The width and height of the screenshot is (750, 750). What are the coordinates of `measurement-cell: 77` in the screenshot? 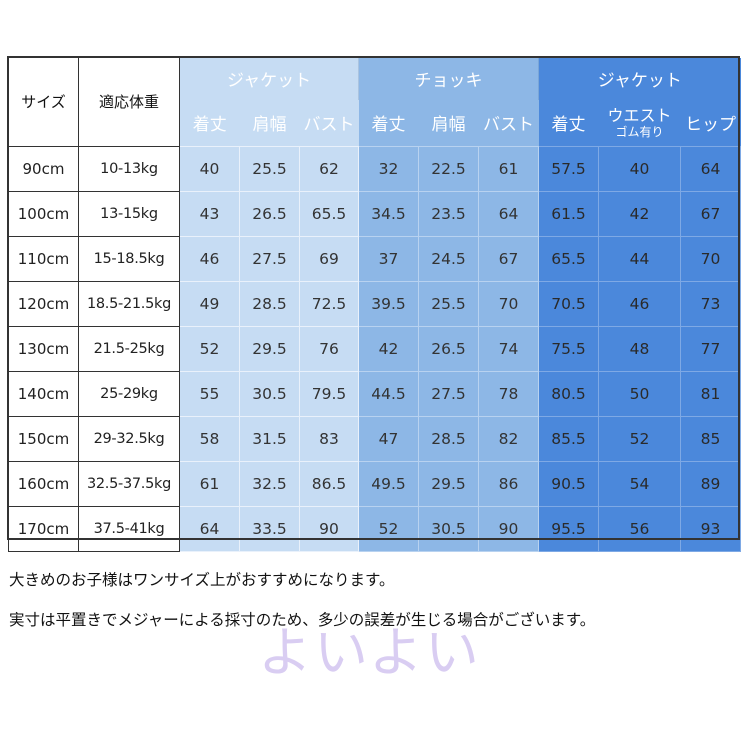 It's located at (711, 348).